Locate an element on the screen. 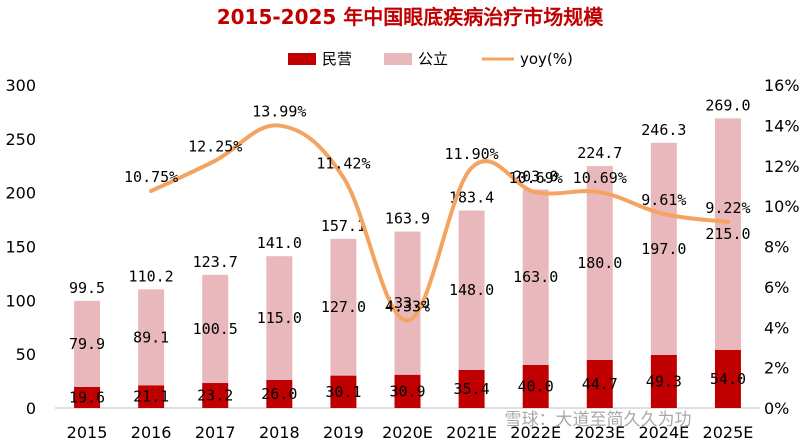 The image size is (800, 445). legend-swatch-private is located at coordinates (302, 59).